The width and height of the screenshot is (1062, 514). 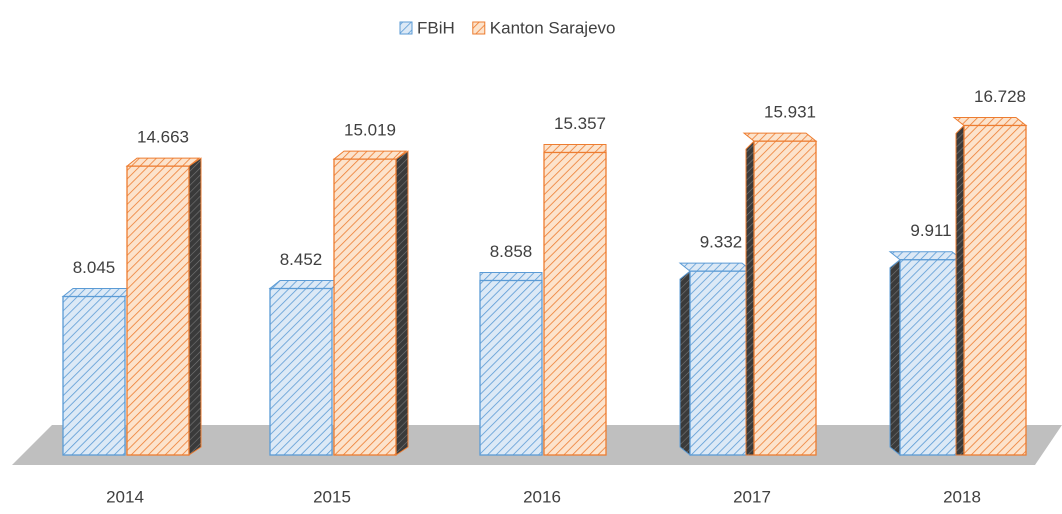 I want to click on x-tick-label: 2016, so click(x=542, y=496).